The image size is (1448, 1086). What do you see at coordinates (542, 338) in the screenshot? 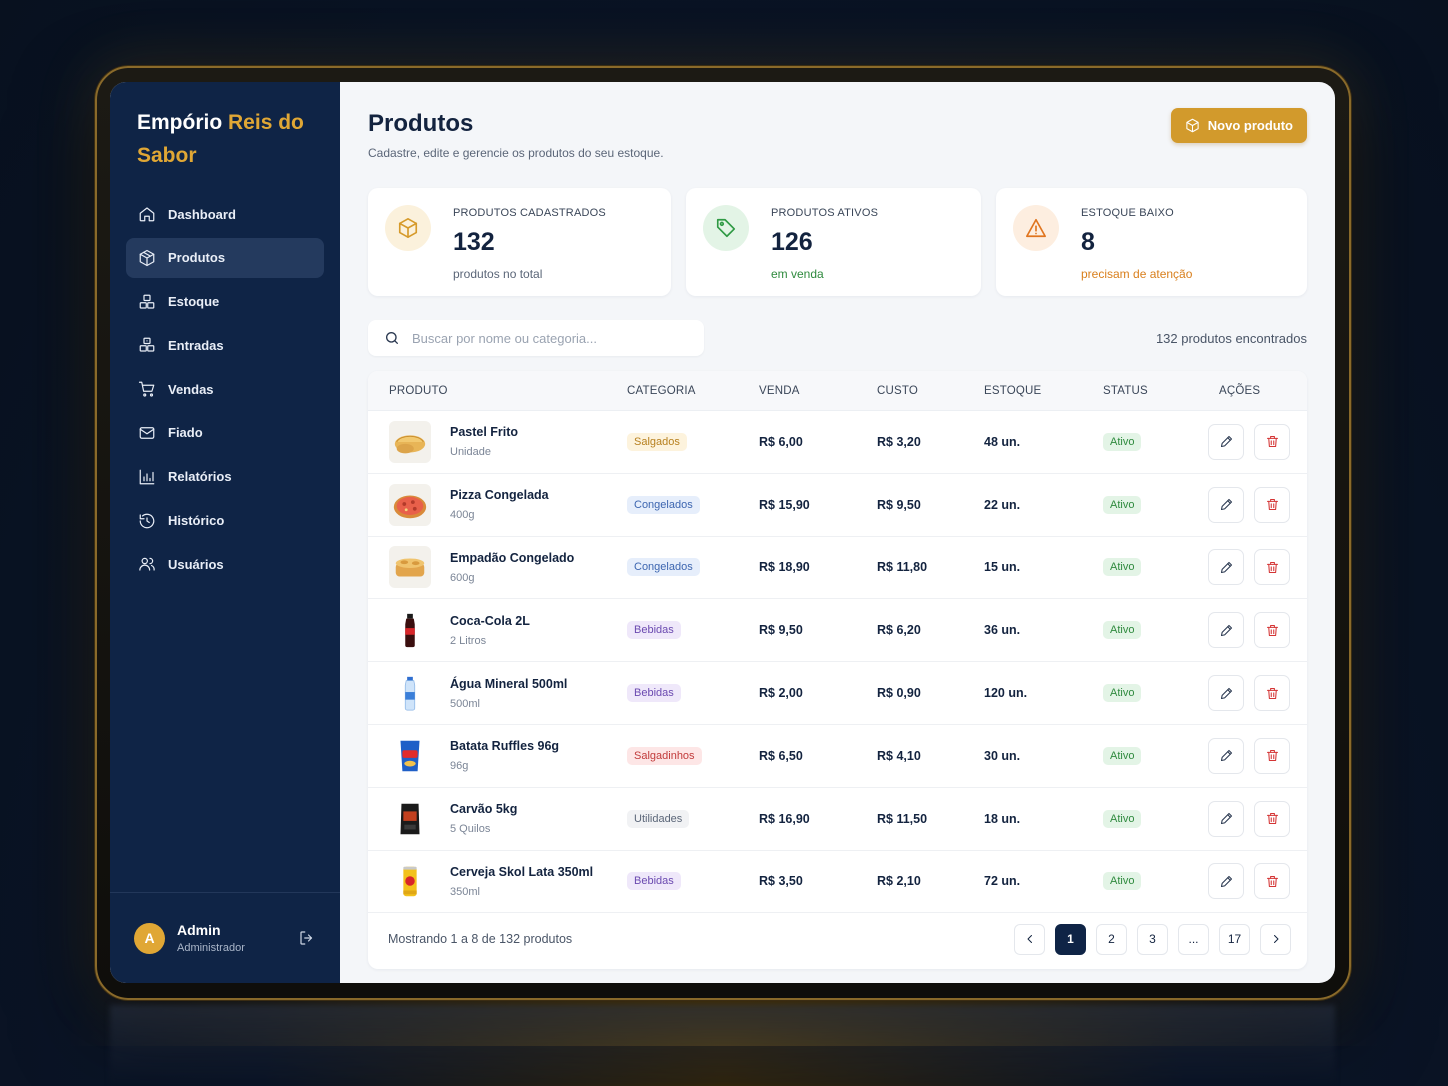
I see `search-input` at bounding box center [542, 338].